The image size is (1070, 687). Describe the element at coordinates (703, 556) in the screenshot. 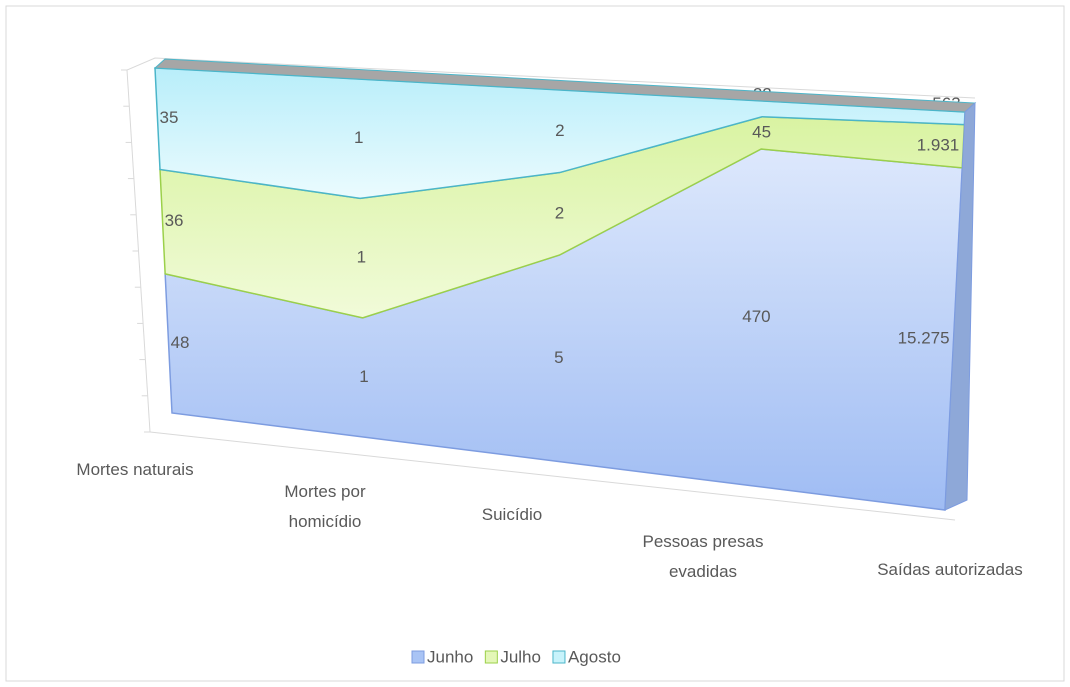

I see `x-tick-label: Pessoas presas evadidas` at that location.